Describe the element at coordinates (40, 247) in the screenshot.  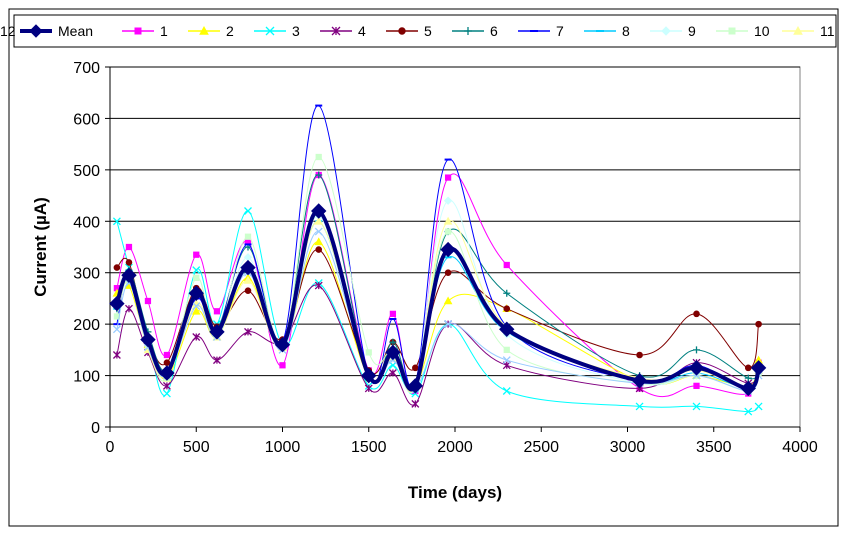
I see `y-axis-label: Current (µA)` at that location.